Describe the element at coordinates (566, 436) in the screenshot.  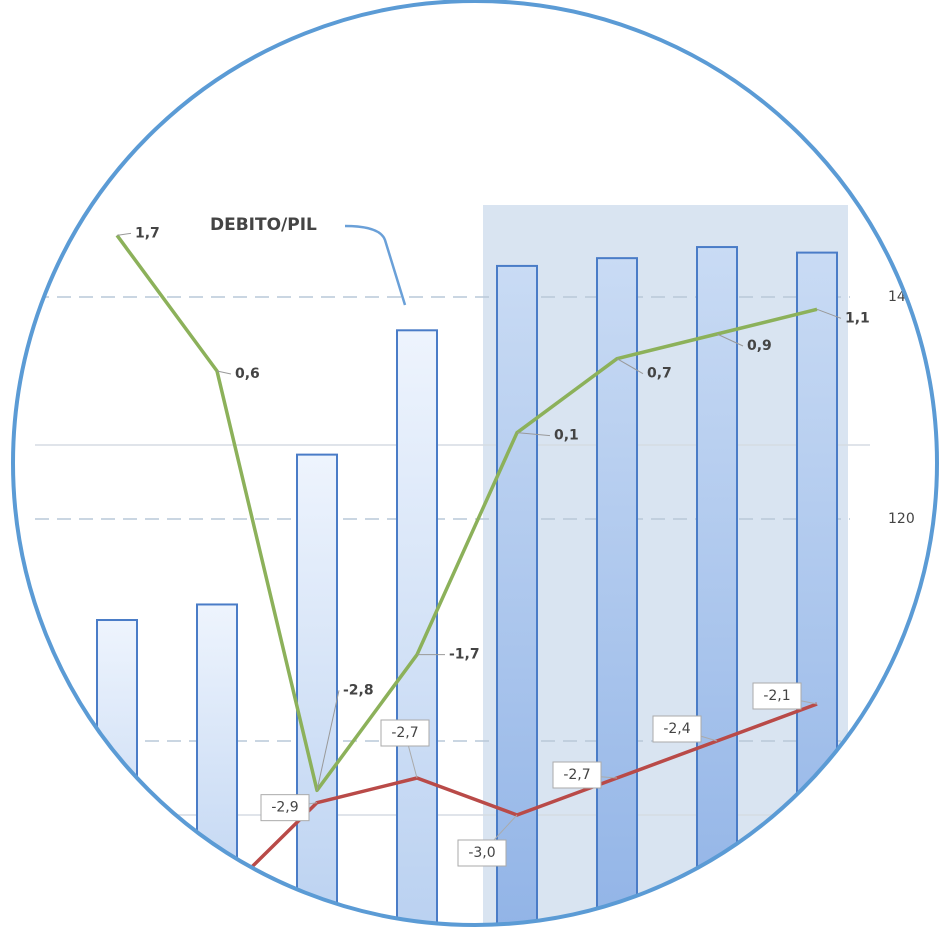
I see `data-label: 0,1` at that location.